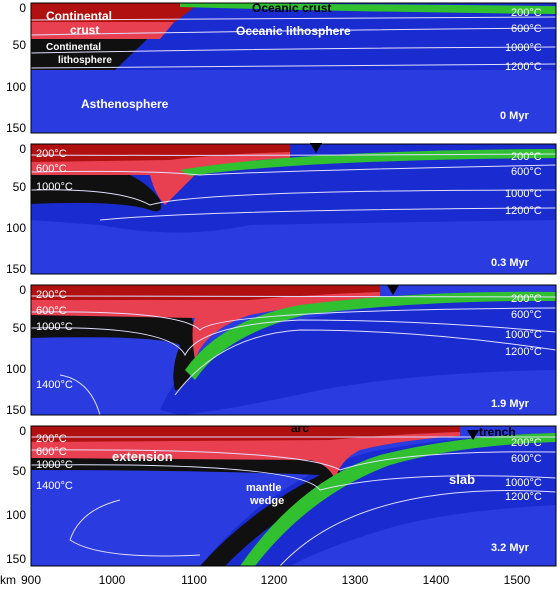 Image resolution: width=560 pixels, height=590 pixels. I want to click on label-mantle-wedge-line1: mantle, so click(263, 488).